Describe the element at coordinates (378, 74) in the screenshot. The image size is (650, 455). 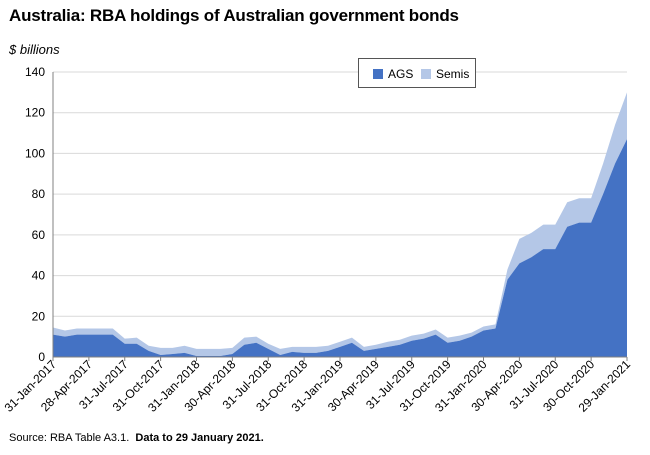
I see `legend-swatch-ags` at that location.